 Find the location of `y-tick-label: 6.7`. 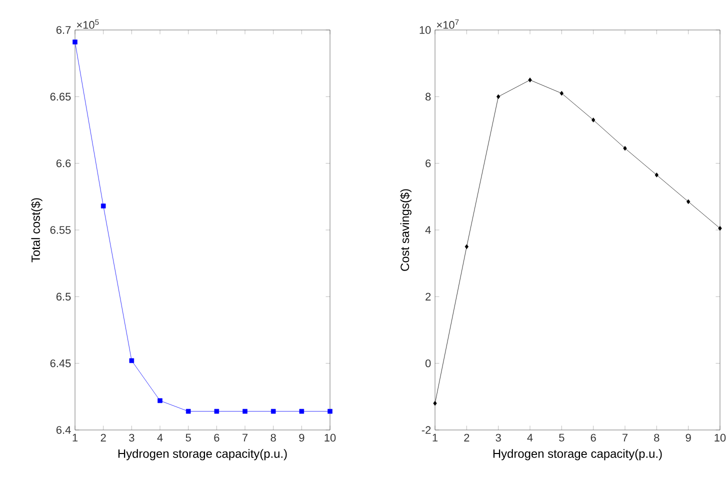

y-tick-label: 6.7 is located at coordinates (63, 30).